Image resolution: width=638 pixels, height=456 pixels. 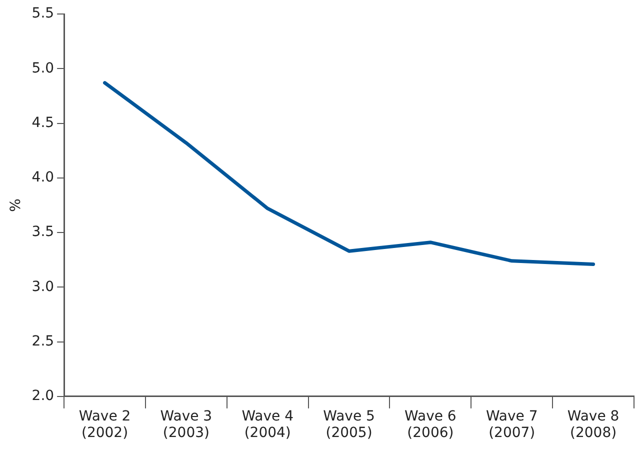 What do you see at coordinates (104, 425) in the screenshot?
I see `x-tick-label: Wave 2 (2002)` at bounding box center [104, 425].